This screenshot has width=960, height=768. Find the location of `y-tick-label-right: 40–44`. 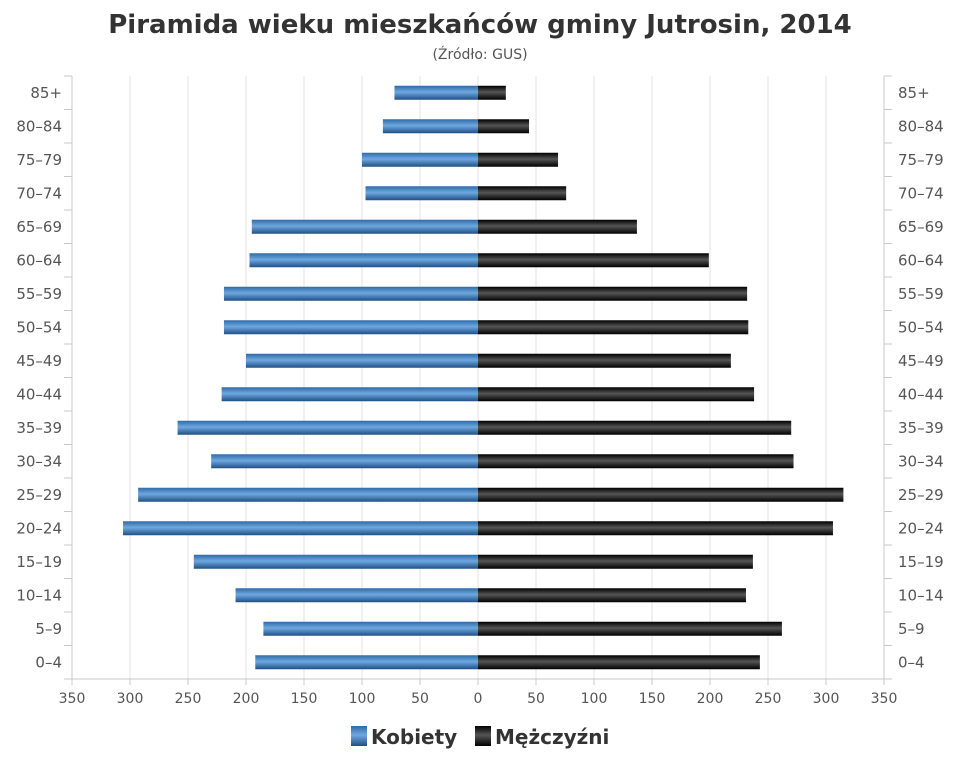

y-tick-label-right: 40–44 is located at coordinates (921, 394).